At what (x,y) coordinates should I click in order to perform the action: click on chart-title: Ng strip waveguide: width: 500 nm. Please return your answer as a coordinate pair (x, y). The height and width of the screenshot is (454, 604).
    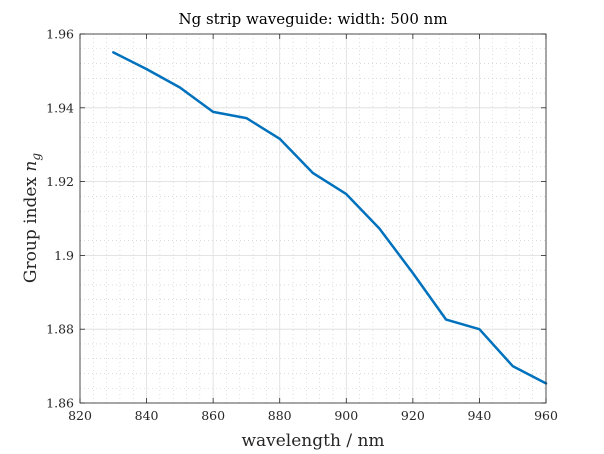
    Looking at the image, I should click on (312, 19).